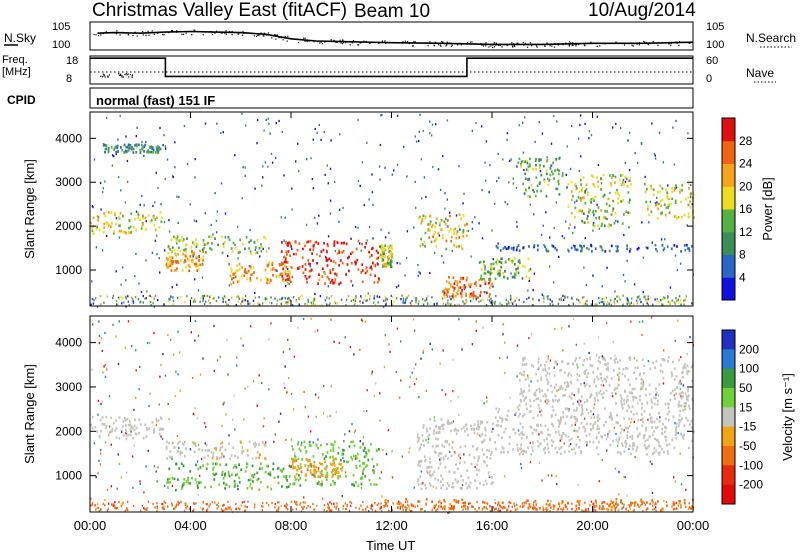 This screenshot has height=554, width=800. I want to click on noise-frame, so click(391, 36).